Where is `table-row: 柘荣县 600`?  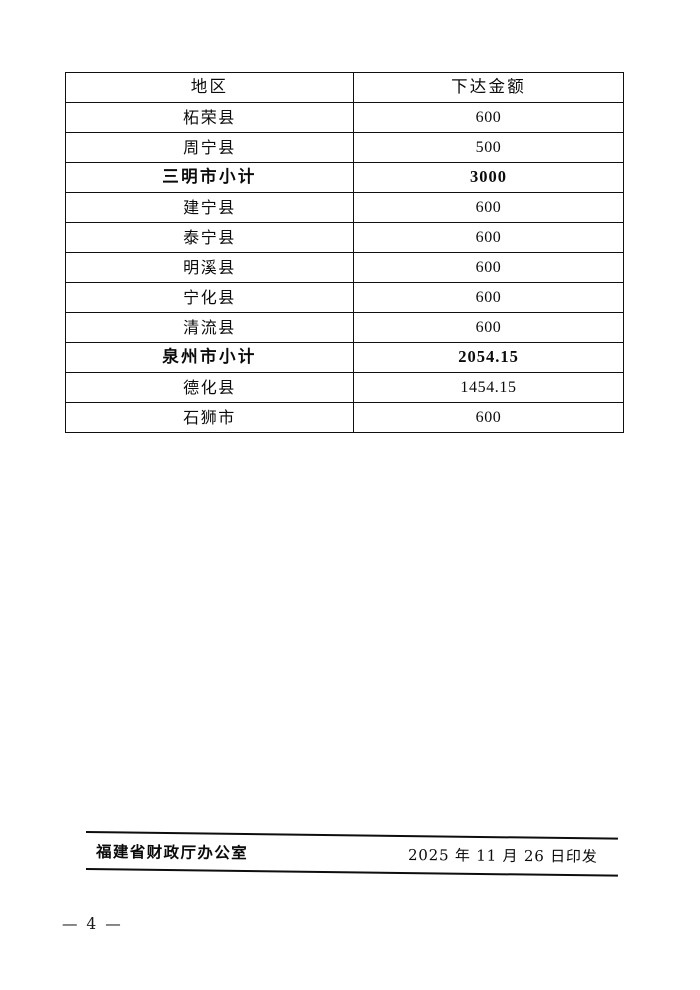 table-row: 柘荣县 600 is located at coordinates (344, 117).